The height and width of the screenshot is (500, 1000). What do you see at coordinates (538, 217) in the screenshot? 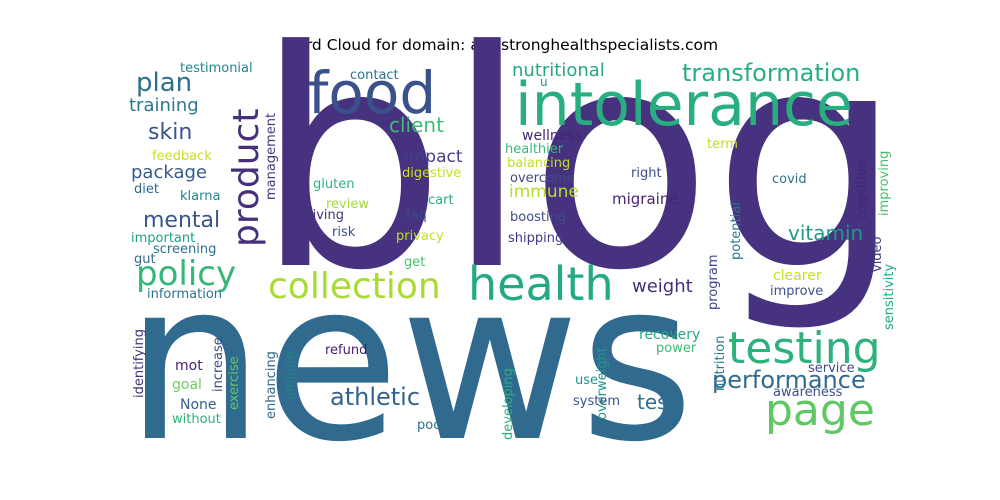
I see `word-boosting: boosting` at bounding box center [538, 217].